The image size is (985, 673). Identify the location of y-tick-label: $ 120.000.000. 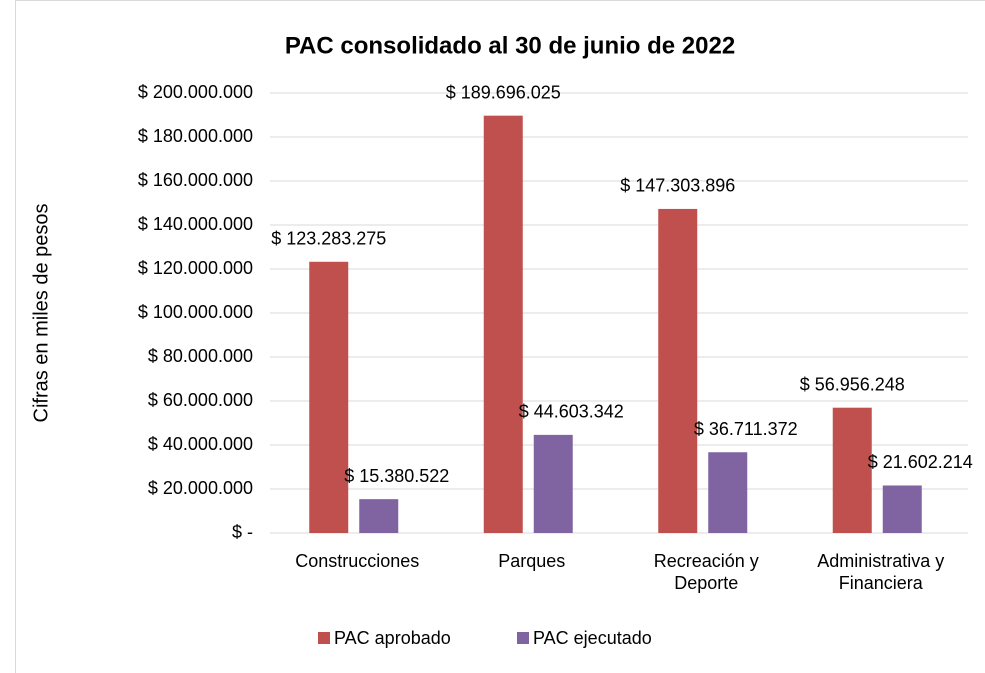
(195, 268).